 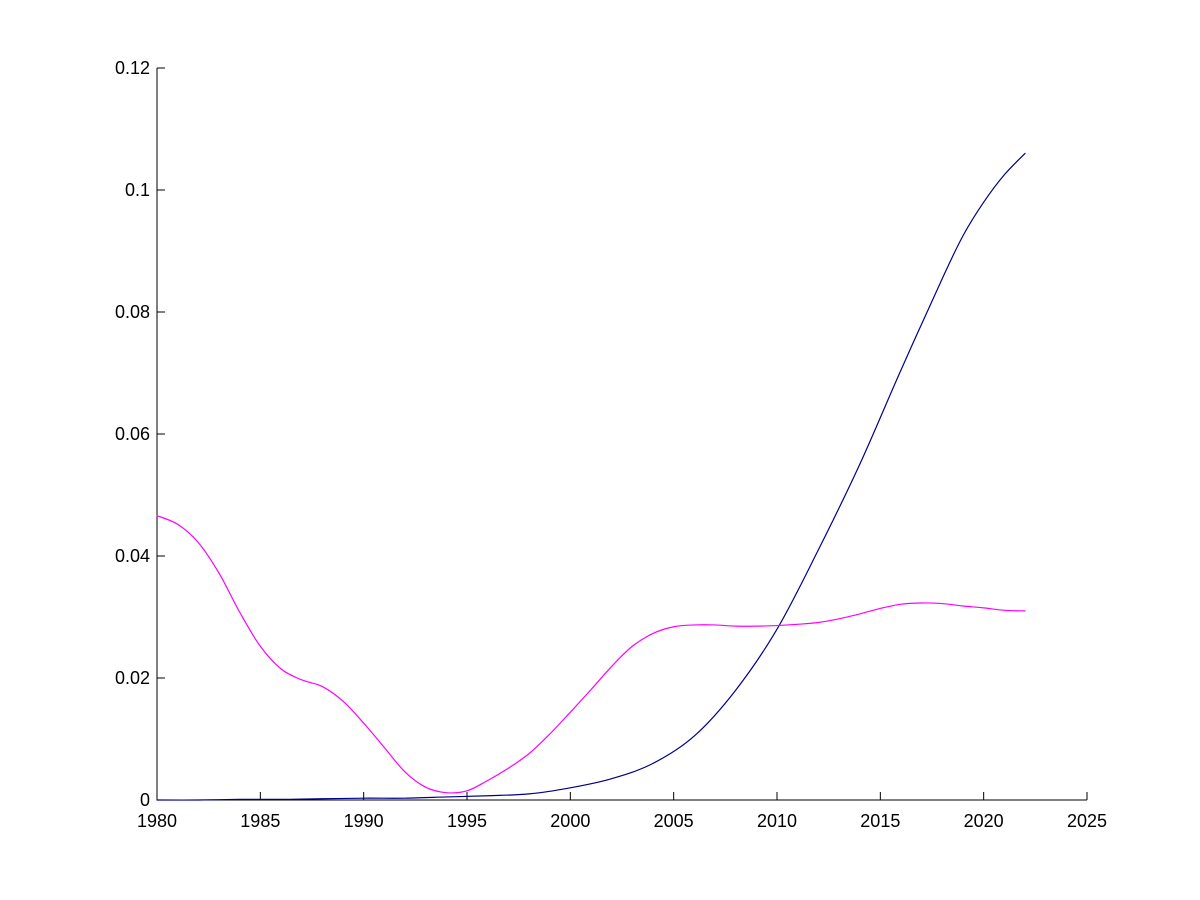 I want to click on y-tick-label: 0.12, so click(x=132, y=68).